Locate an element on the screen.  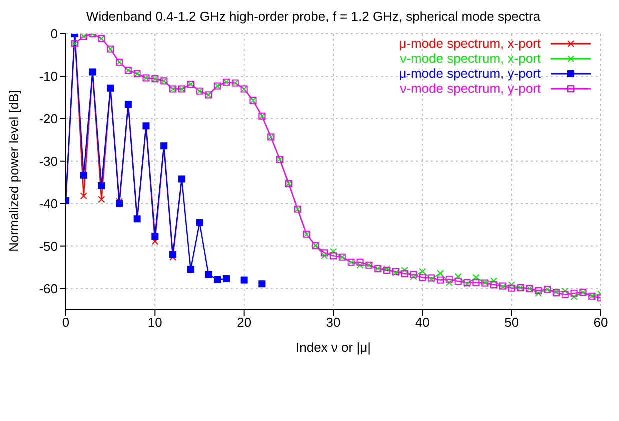
x-tick-label: 20 is located at coordinates (244, 322).